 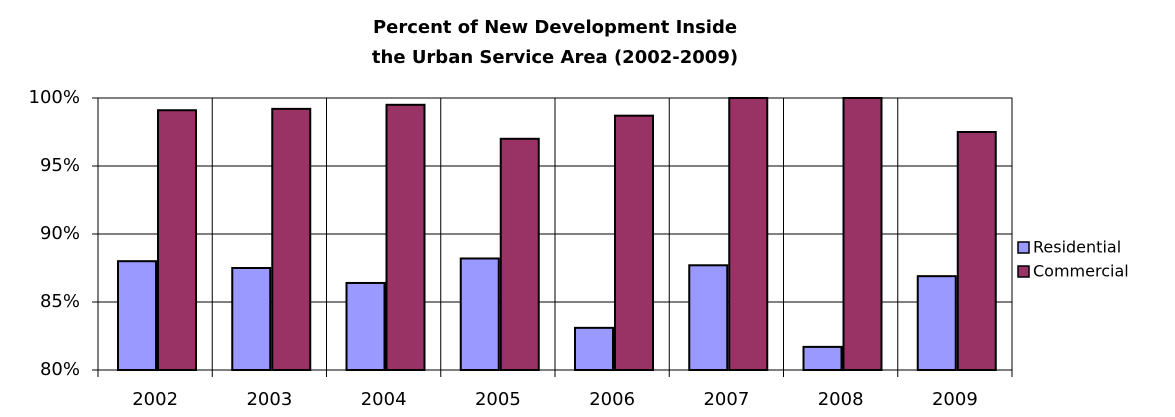 What do you see at coordinates (60, 301) in the screenshot?
I see `y-tick-label: 85%` at bounding box center [60, 301].